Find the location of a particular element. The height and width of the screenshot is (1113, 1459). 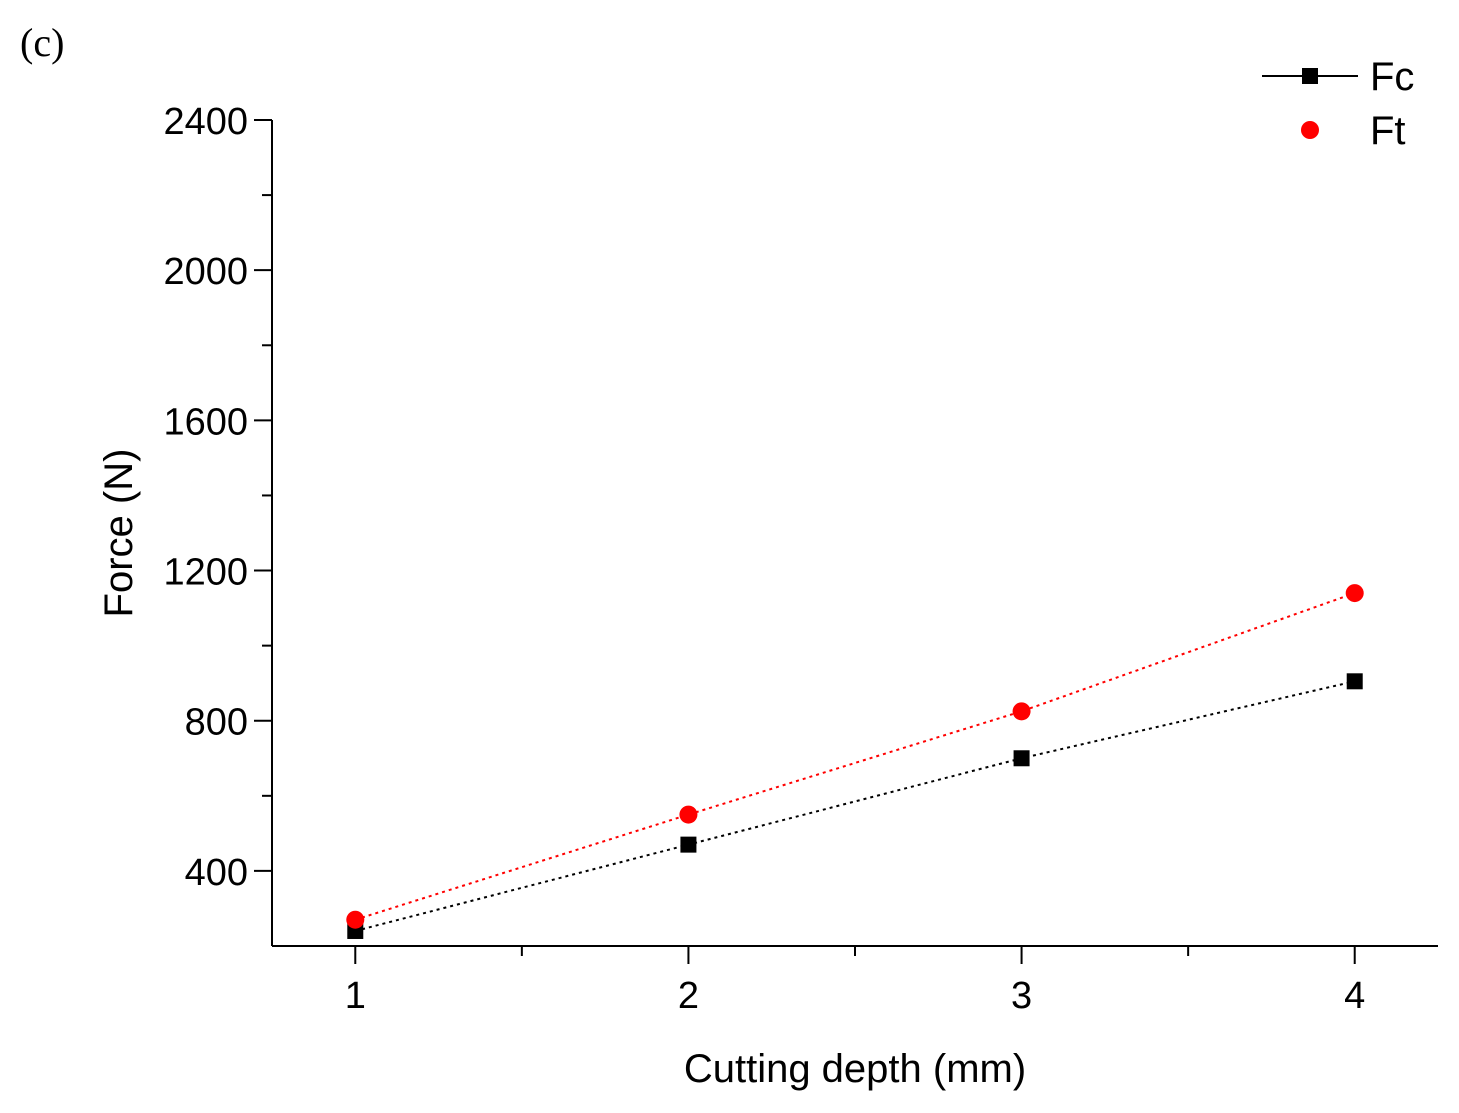

y-axis-label: Force (N) is located at coordinates (119, 533).